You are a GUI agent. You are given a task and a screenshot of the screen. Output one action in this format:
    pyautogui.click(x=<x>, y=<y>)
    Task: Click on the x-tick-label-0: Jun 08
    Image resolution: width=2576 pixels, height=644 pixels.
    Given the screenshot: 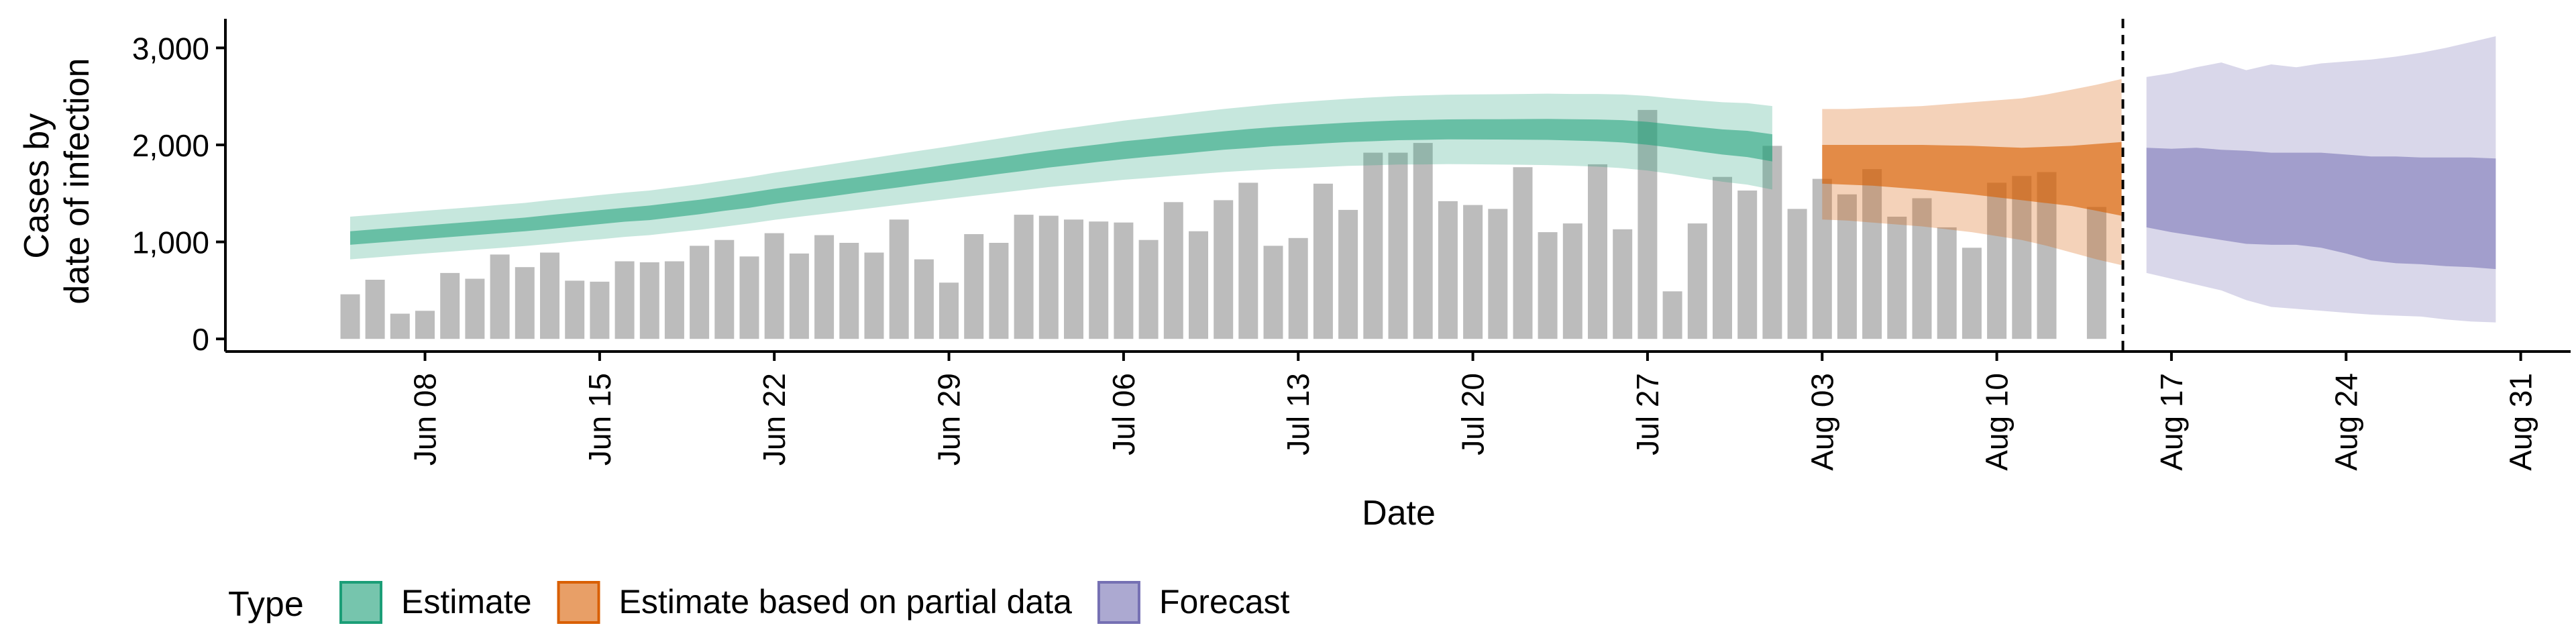 What is the action you would take?
    pyautogui.click(x=425, y=419)
    